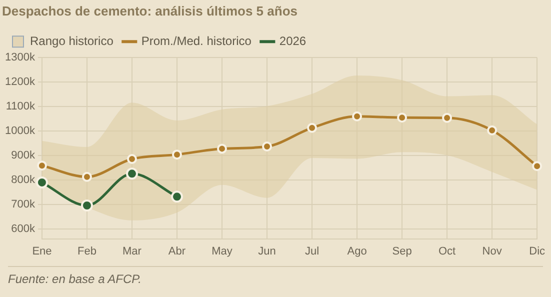 This screenshot has height=297, width=551. What do you see at coordinates (537, 251) in the screenshot?
I see `x-tick-label: Dic` at bounding box center [537, 251].